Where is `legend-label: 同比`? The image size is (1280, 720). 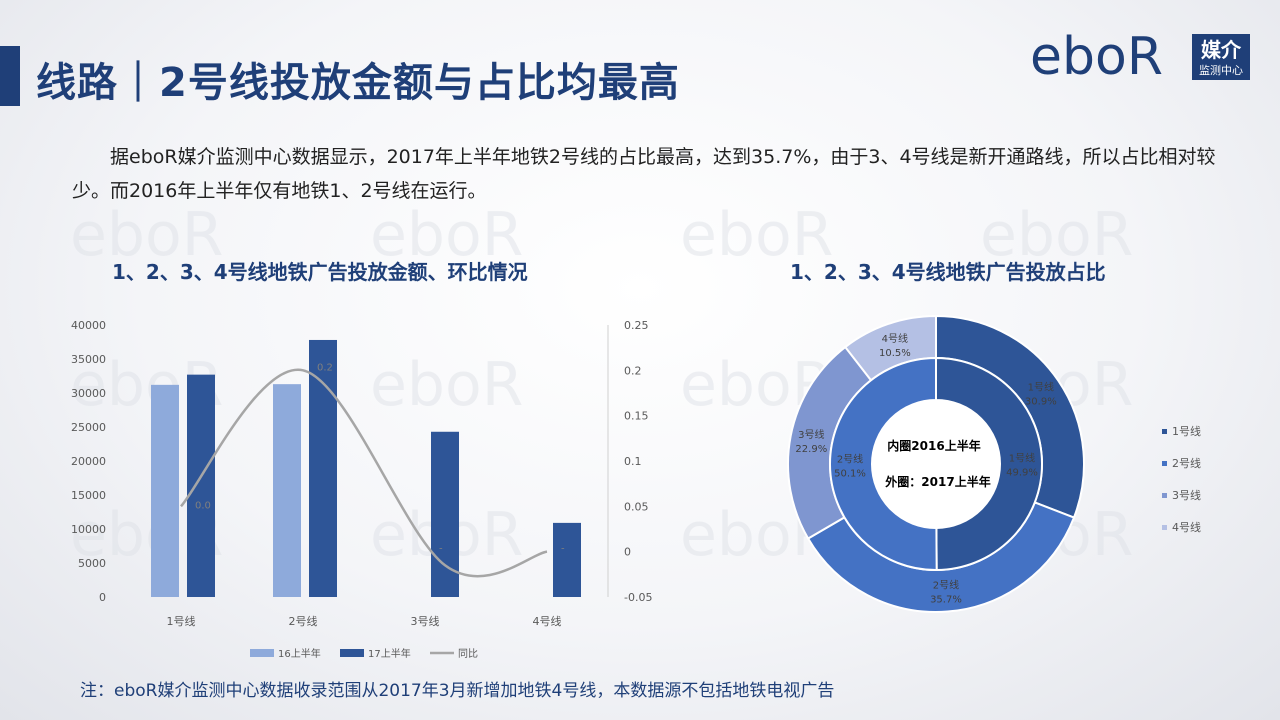 legend-label: 同比 is located at coordinates (468, 654).